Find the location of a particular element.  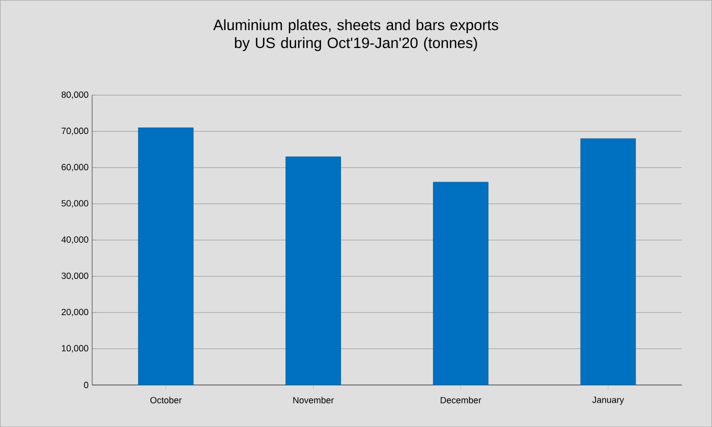

y-tick-label: 50,000 is located at coordinates (75, 204).